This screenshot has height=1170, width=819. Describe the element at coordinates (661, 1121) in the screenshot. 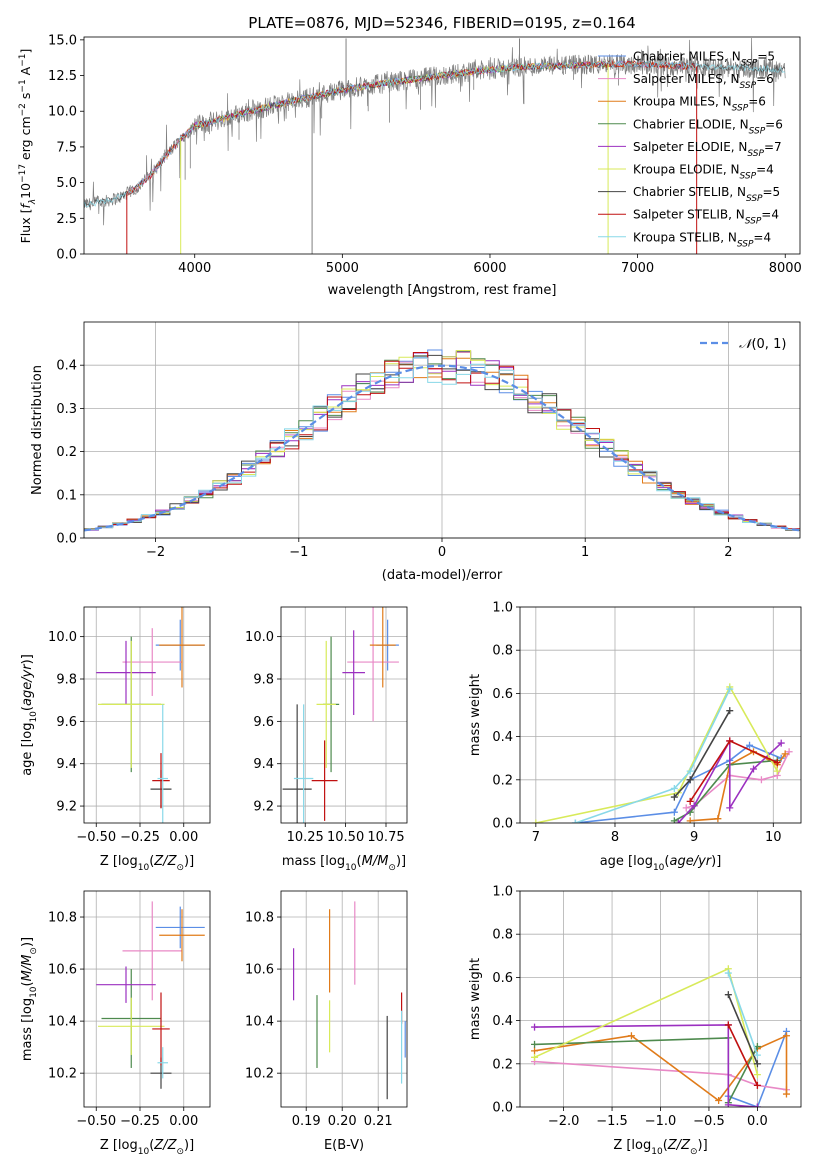

I see `x-tick-label: −1.0` at that location.